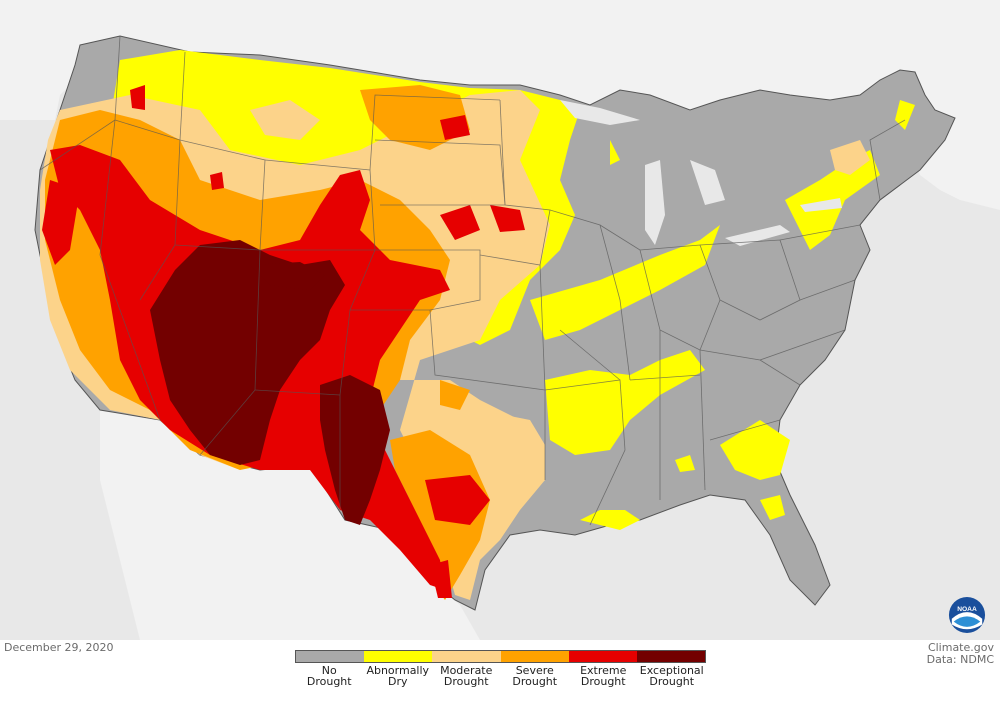  I want to click on legend-label-abnormally-dry: Abnormally Dry, so click(398, 676).